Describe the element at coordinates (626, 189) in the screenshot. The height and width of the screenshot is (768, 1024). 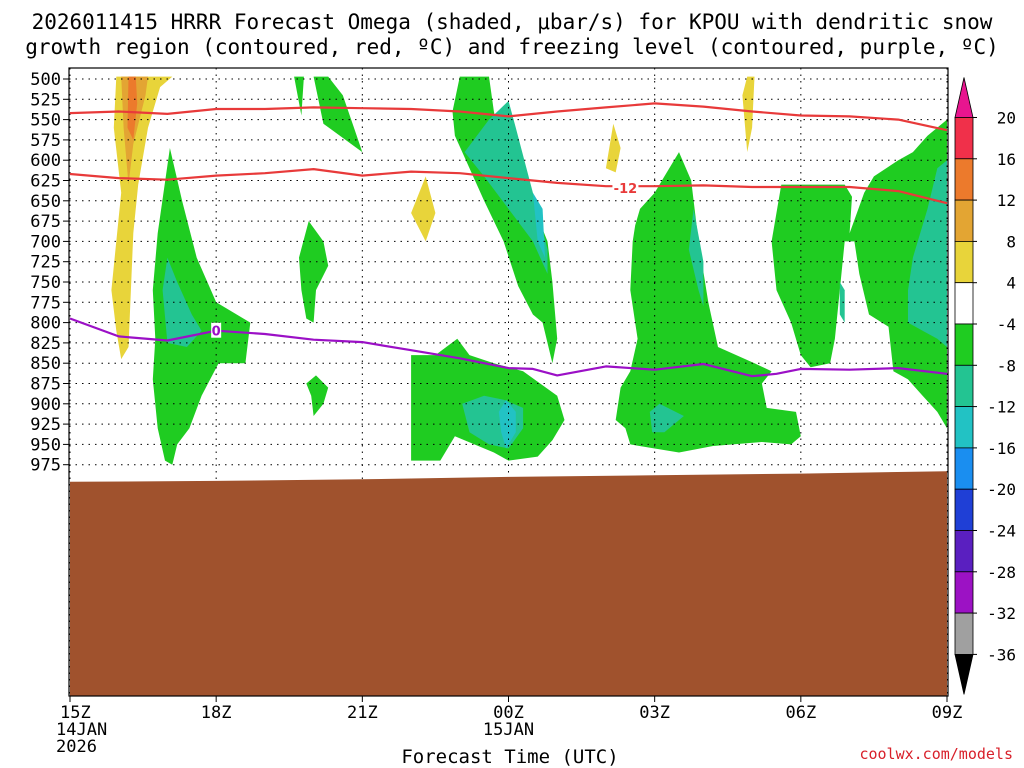
I see `dgz-contour-label: -12` at that location.